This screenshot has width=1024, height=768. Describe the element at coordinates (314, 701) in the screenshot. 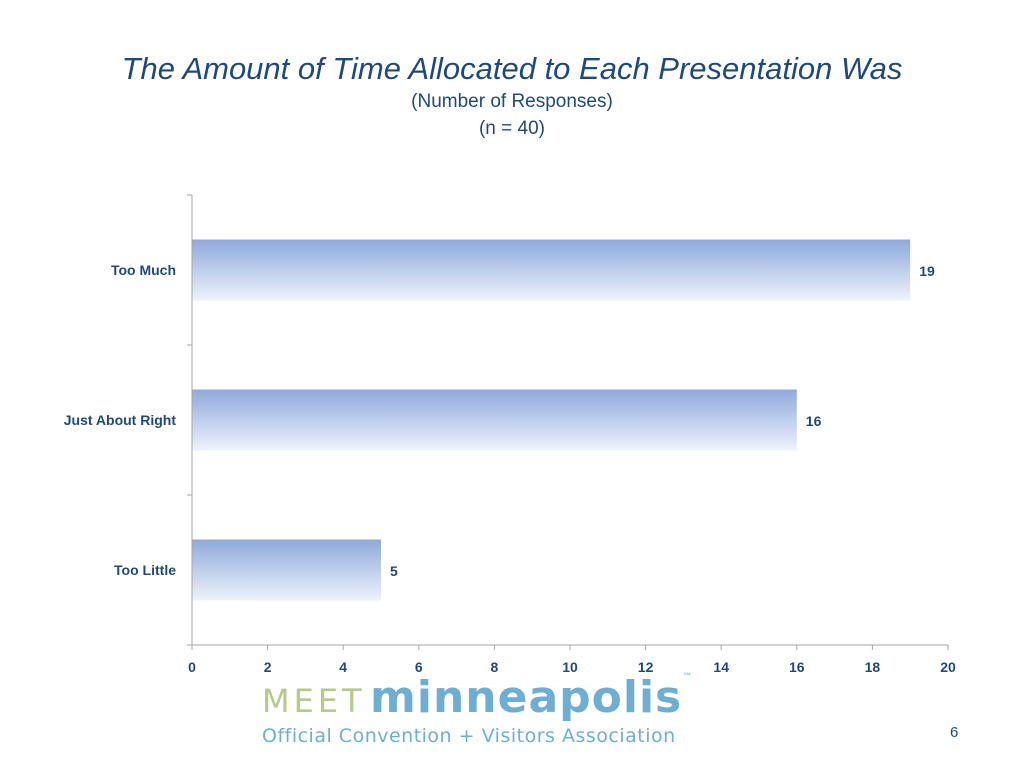

I see `logo-meet-text: MEET` at that location.